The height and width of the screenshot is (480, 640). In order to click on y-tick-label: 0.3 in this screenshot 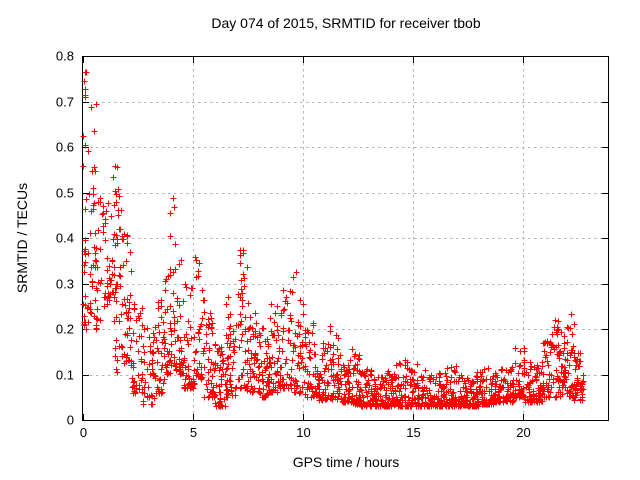, I will do `click(65, 284)`.